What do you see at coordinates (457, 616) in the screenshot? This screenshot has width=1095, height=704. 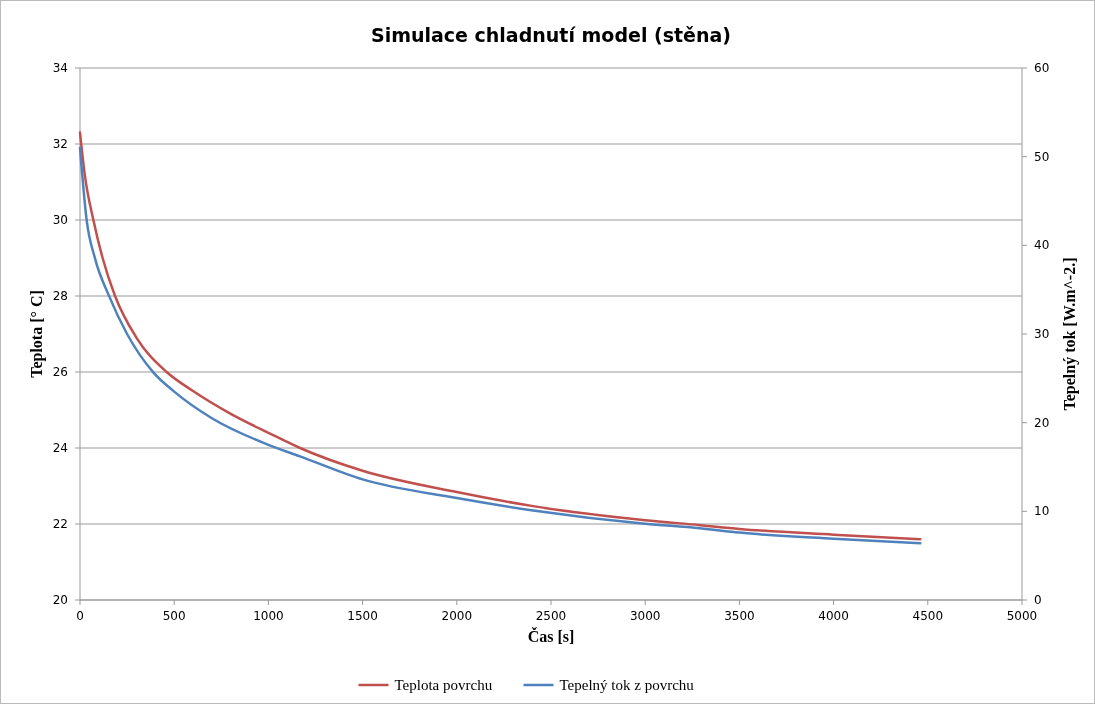 I see `x-tick-label: 2000` at bounding box center [457, 616].